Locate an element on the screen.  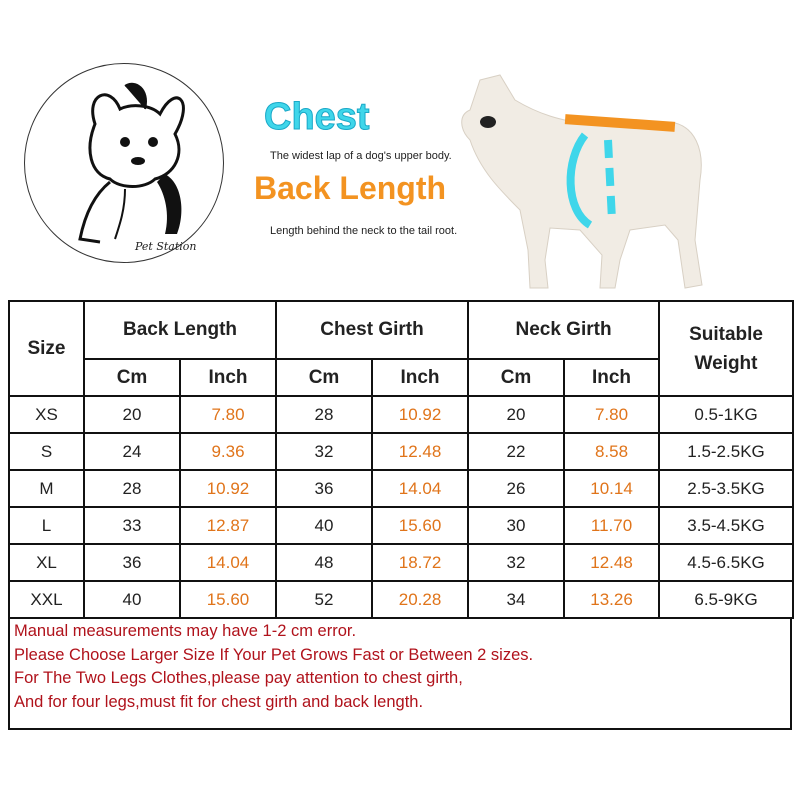
back-length-description: Length behind the neck to the tail root. is located at coordinates (364, 231).